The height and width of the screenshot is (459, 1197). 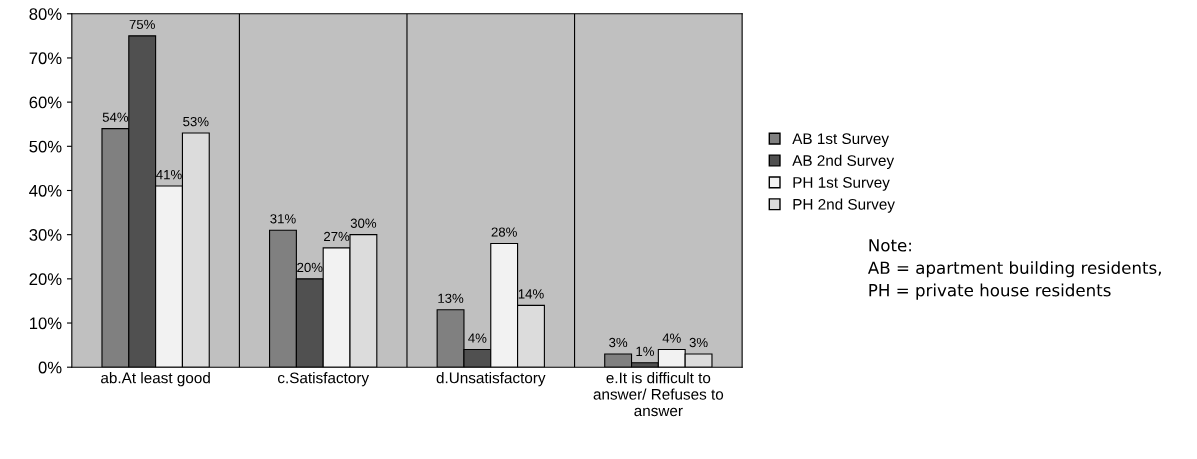 I want to click on data-label: 1%, so click(x=645, y=351).